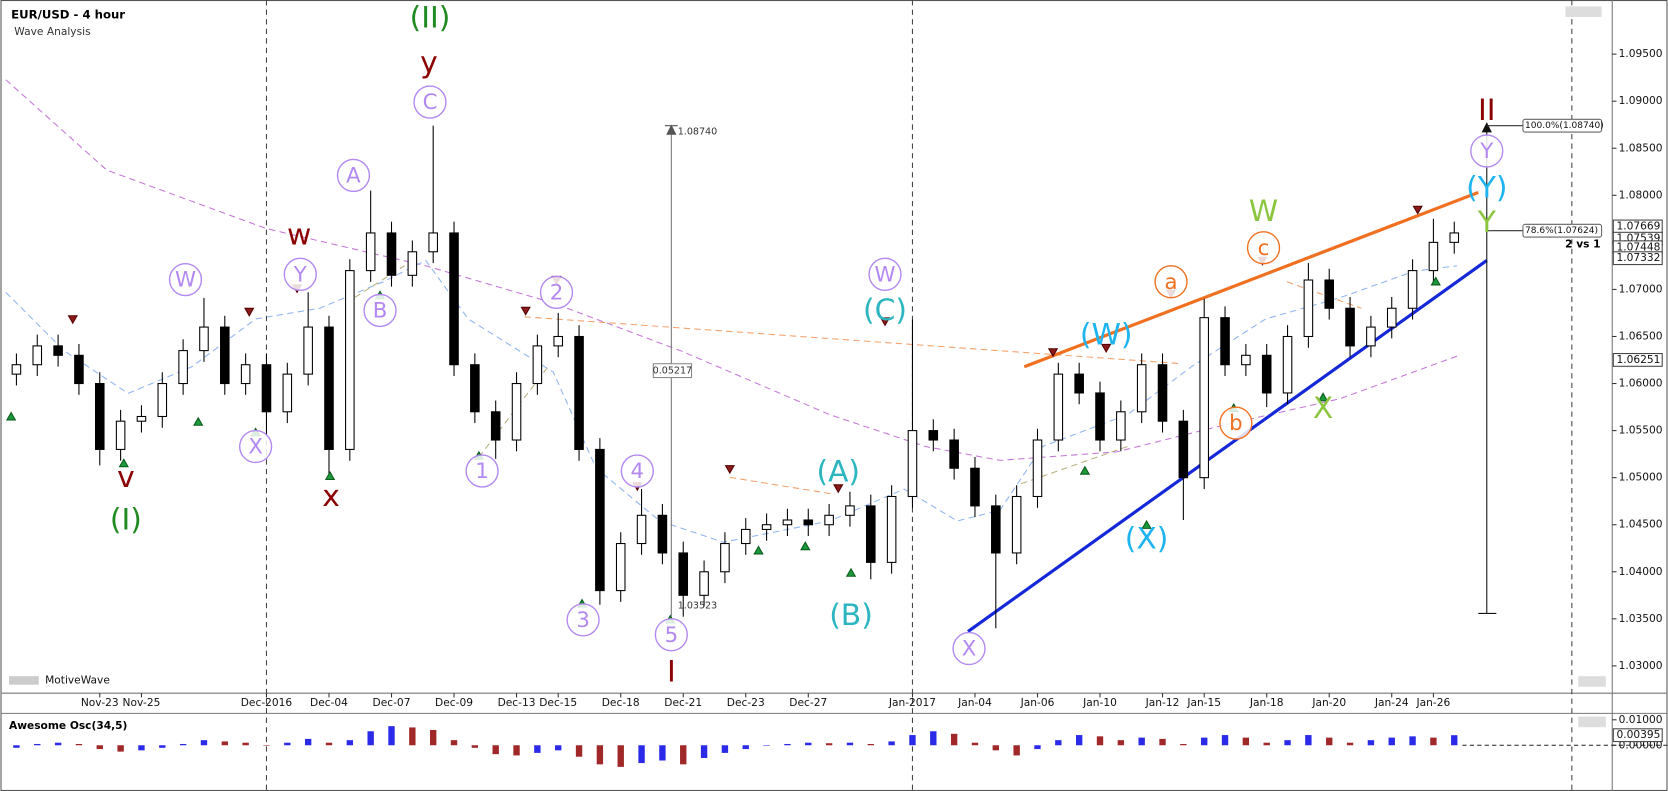  I want to click on wave-label: 5, so click(672, 635).